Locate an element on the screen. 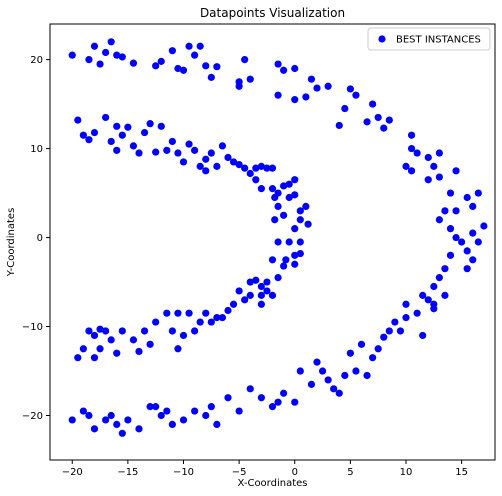 The height and width of the screenshot is (496, 502). y-tick-label: 0 is located at coordinates (40, 238).